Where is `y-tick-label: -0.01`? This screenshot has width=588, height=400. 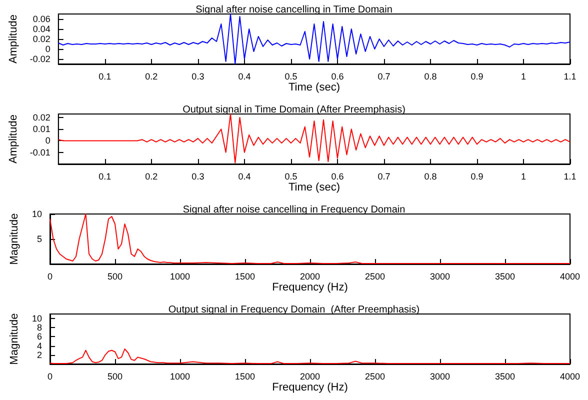
y-tick-label: -0.01 is located at coordinates (40, 152).